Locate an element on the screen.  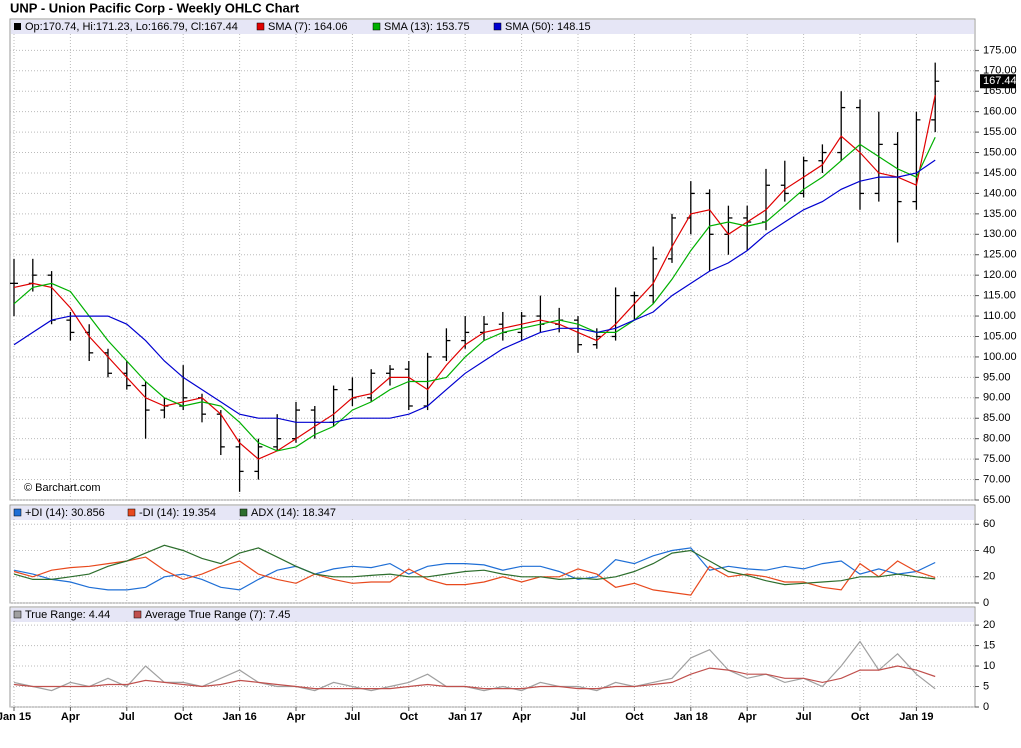
y-tick-label: 130.00 is located at coordinates (1000, 234).